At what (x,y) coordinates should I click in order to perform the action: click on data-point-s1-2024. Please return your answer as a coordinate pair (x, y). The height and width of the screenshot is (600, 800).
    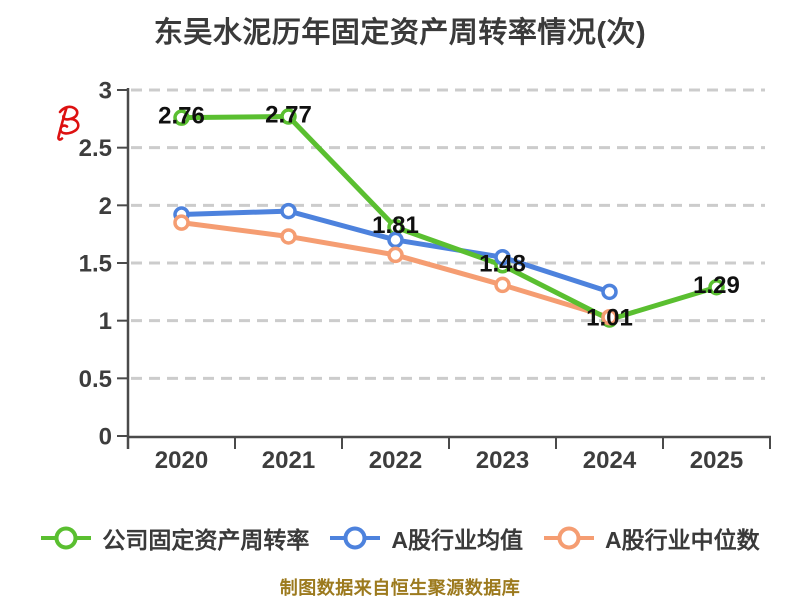
    Looking at the image, I should click on (609, 292).